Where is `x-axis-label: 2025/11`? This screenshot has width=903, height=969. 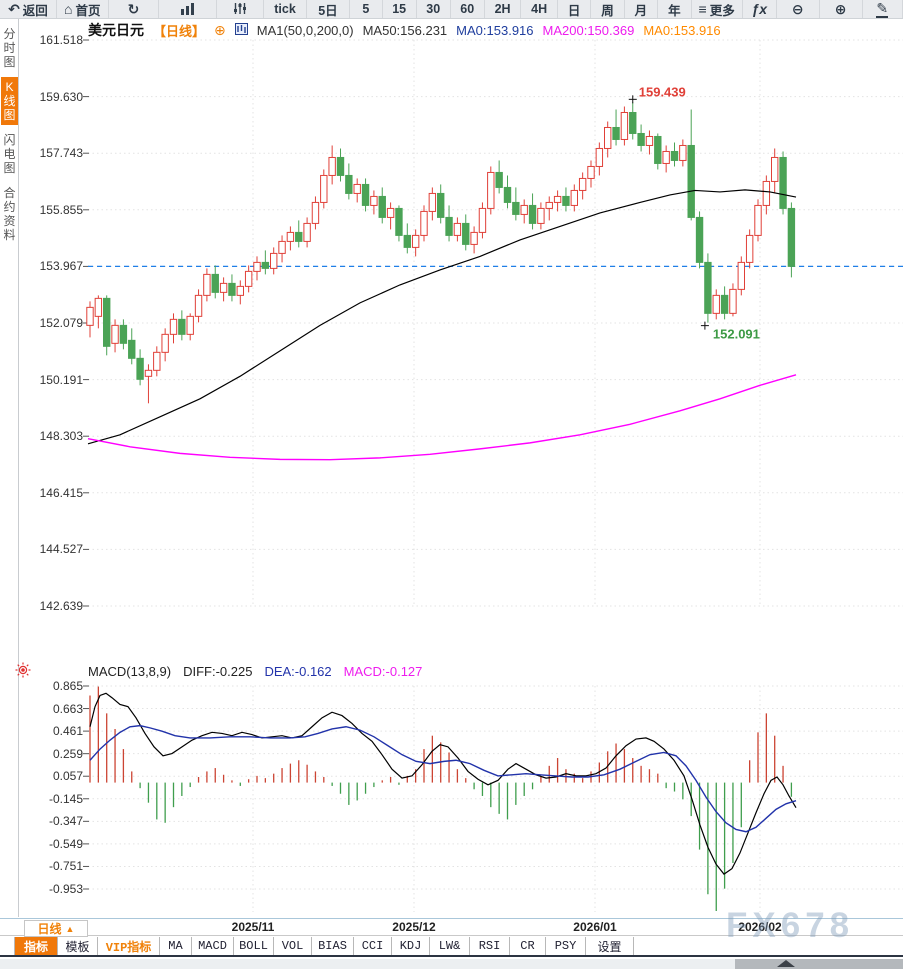
x-axis-label: 2025/11 is located at coordinates (253, 927).